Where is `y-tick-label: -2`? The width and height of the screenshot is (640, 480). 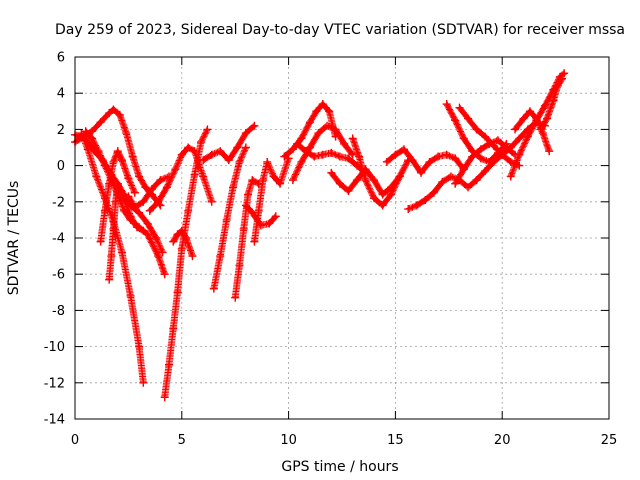
y-tick-label: -2 is located at coordinates (58, 202).